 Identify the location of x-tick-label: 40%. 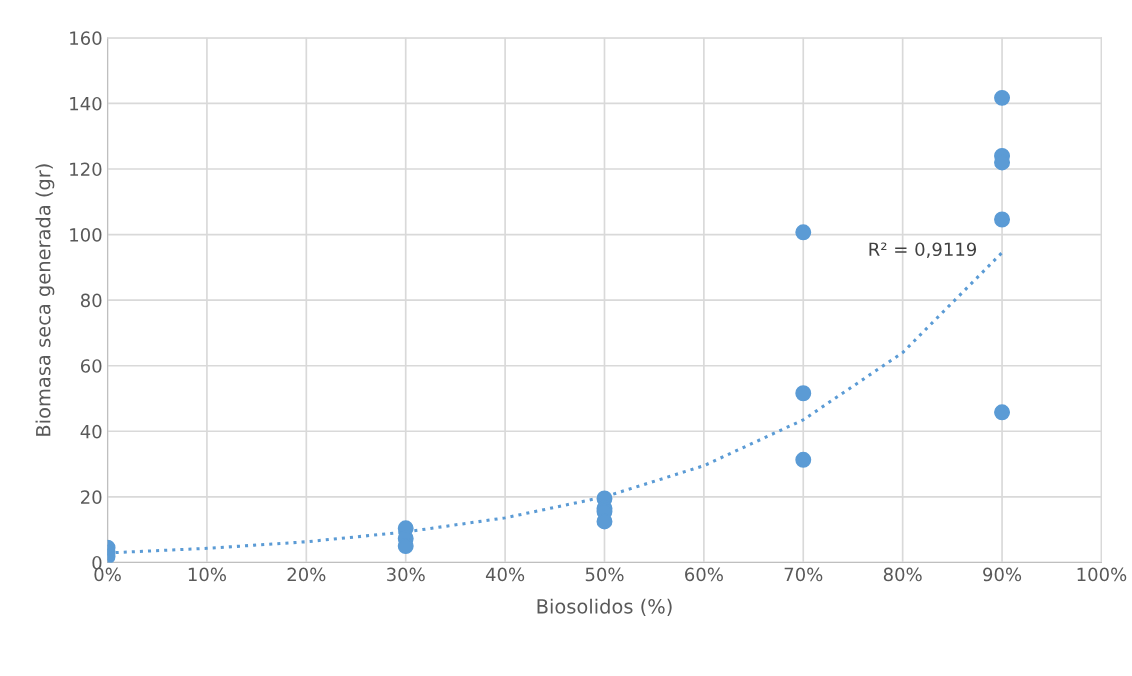
(505, 574).